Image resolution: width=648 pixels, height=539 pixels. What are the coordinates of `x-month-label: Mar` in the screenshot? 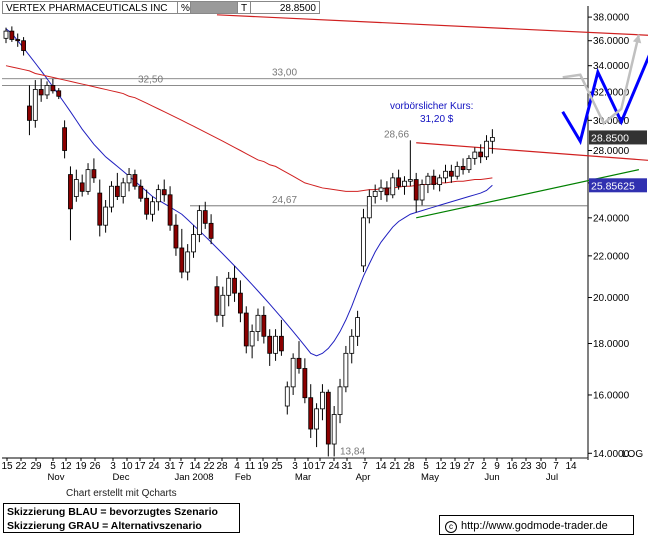 It's located at (303, 477).